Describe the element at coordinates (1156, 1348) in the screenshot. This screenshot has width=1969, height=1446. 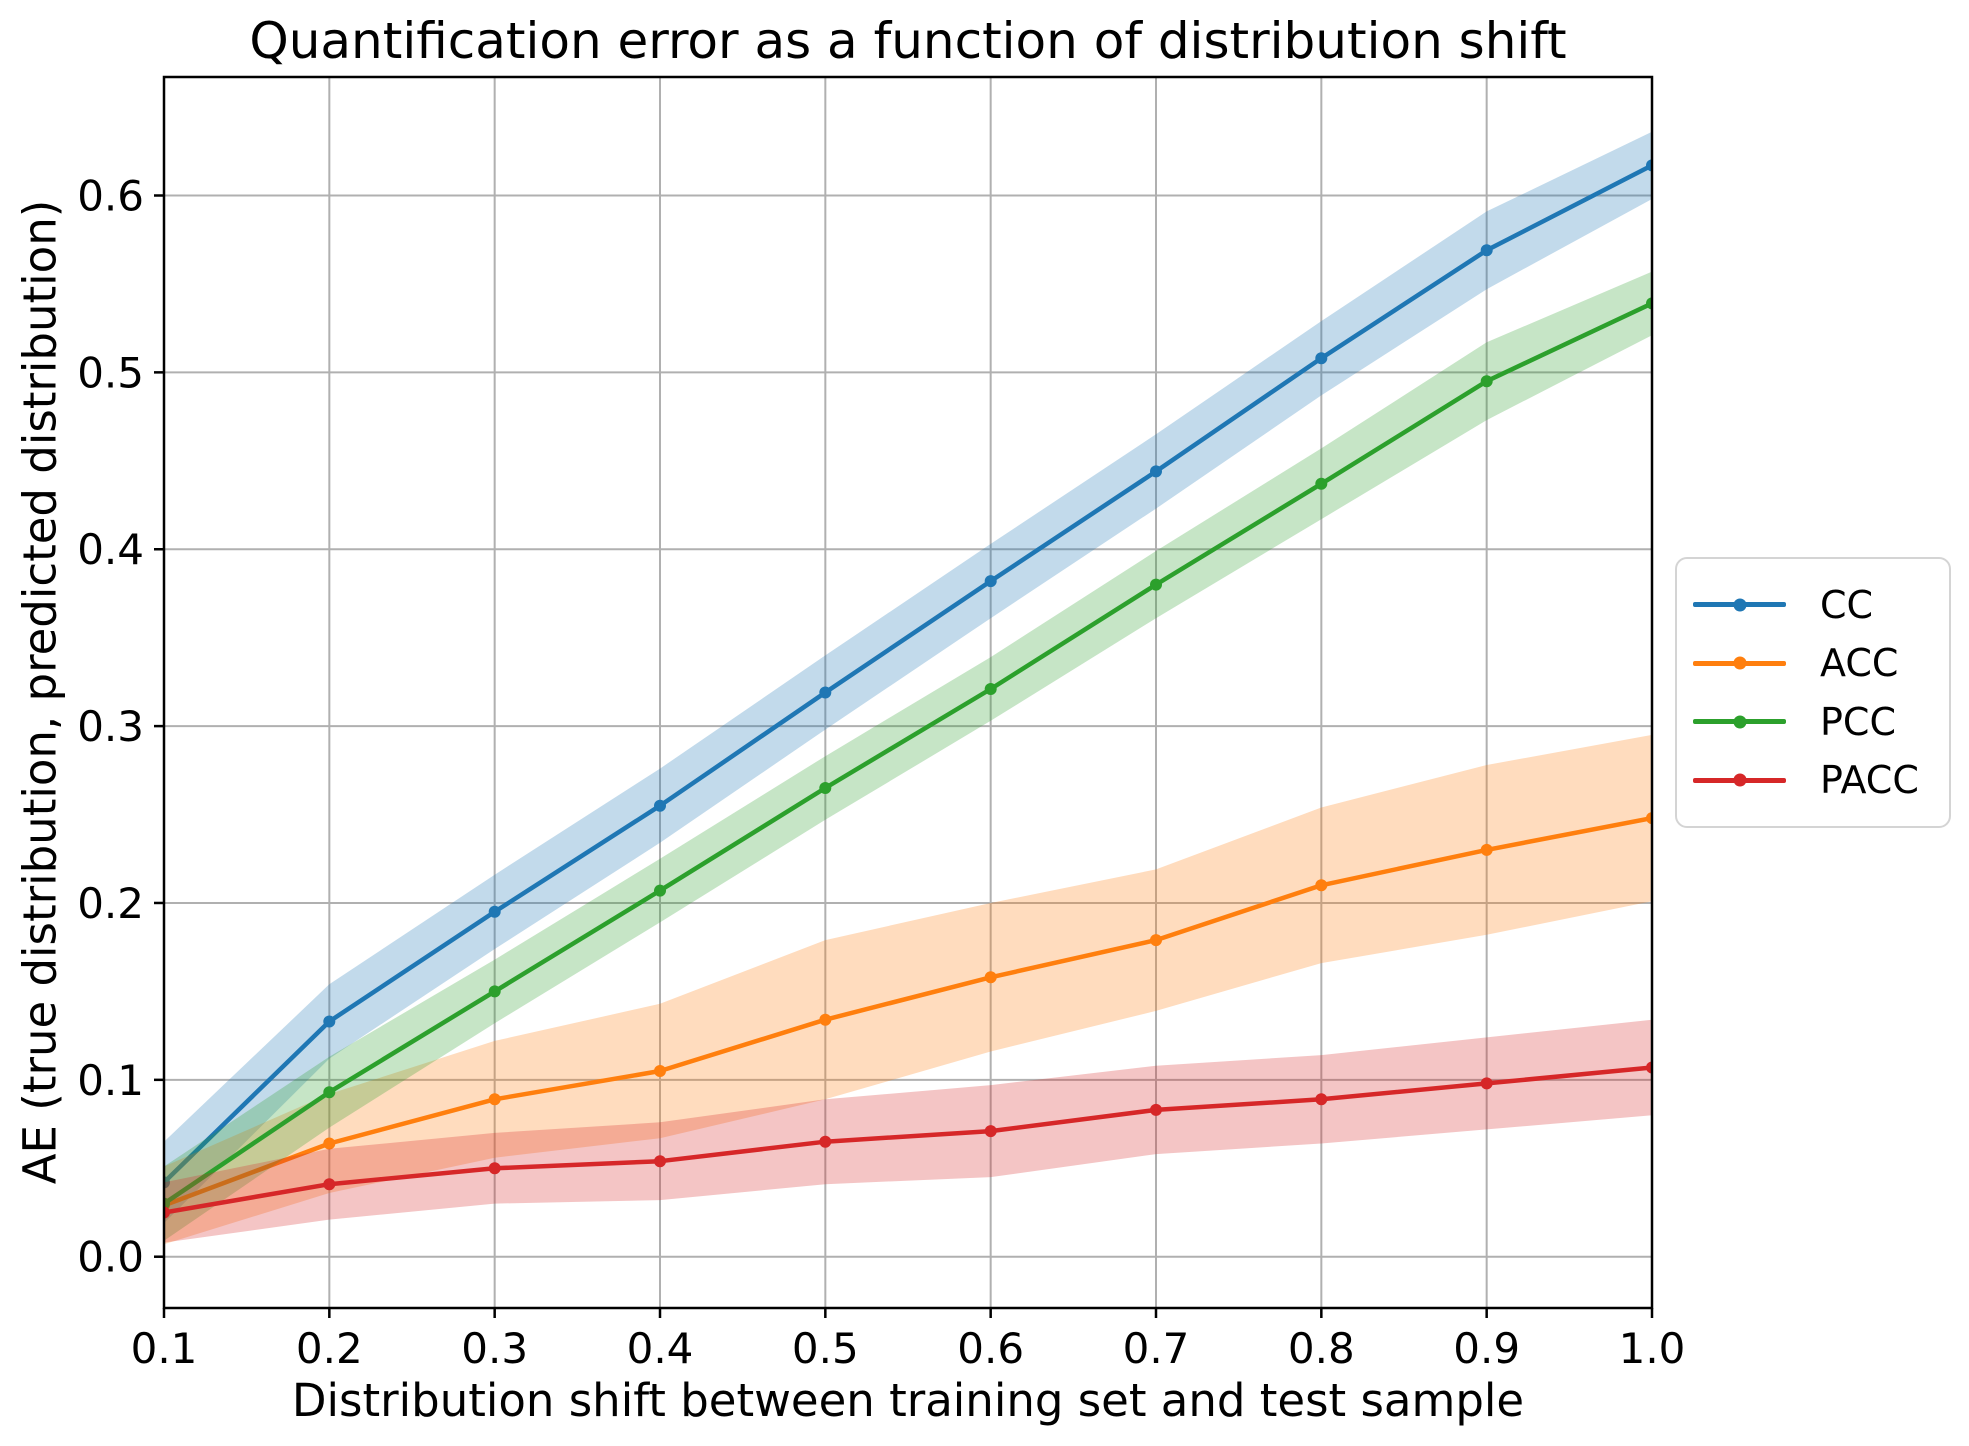
I see `x-tick-label: 0.7` at that location.